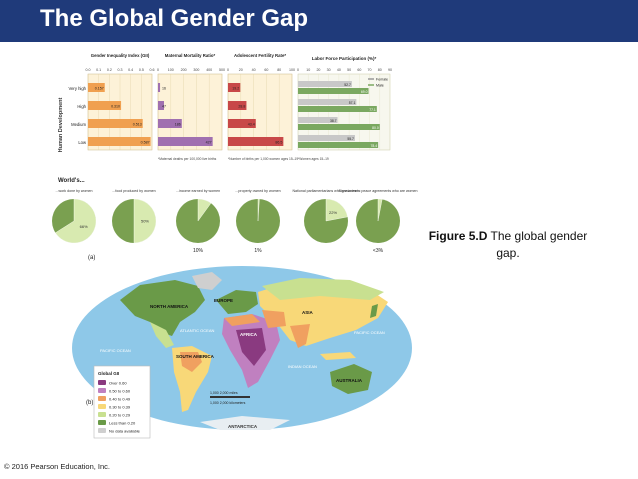 This screenshot has height=479, width=638. Describe the element at coordinates (61, 124) in the screenshot. I see `human-development-title: Human Development` at that location.